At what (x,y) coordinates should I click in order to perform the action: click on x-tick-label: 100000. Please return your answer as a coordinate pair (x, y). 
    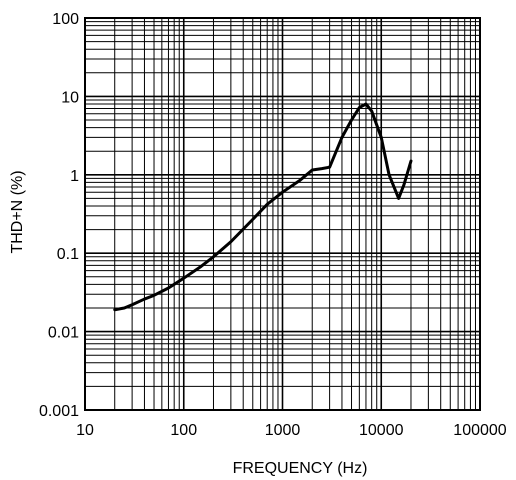
    Looking at the image, I should click on (479, 430).